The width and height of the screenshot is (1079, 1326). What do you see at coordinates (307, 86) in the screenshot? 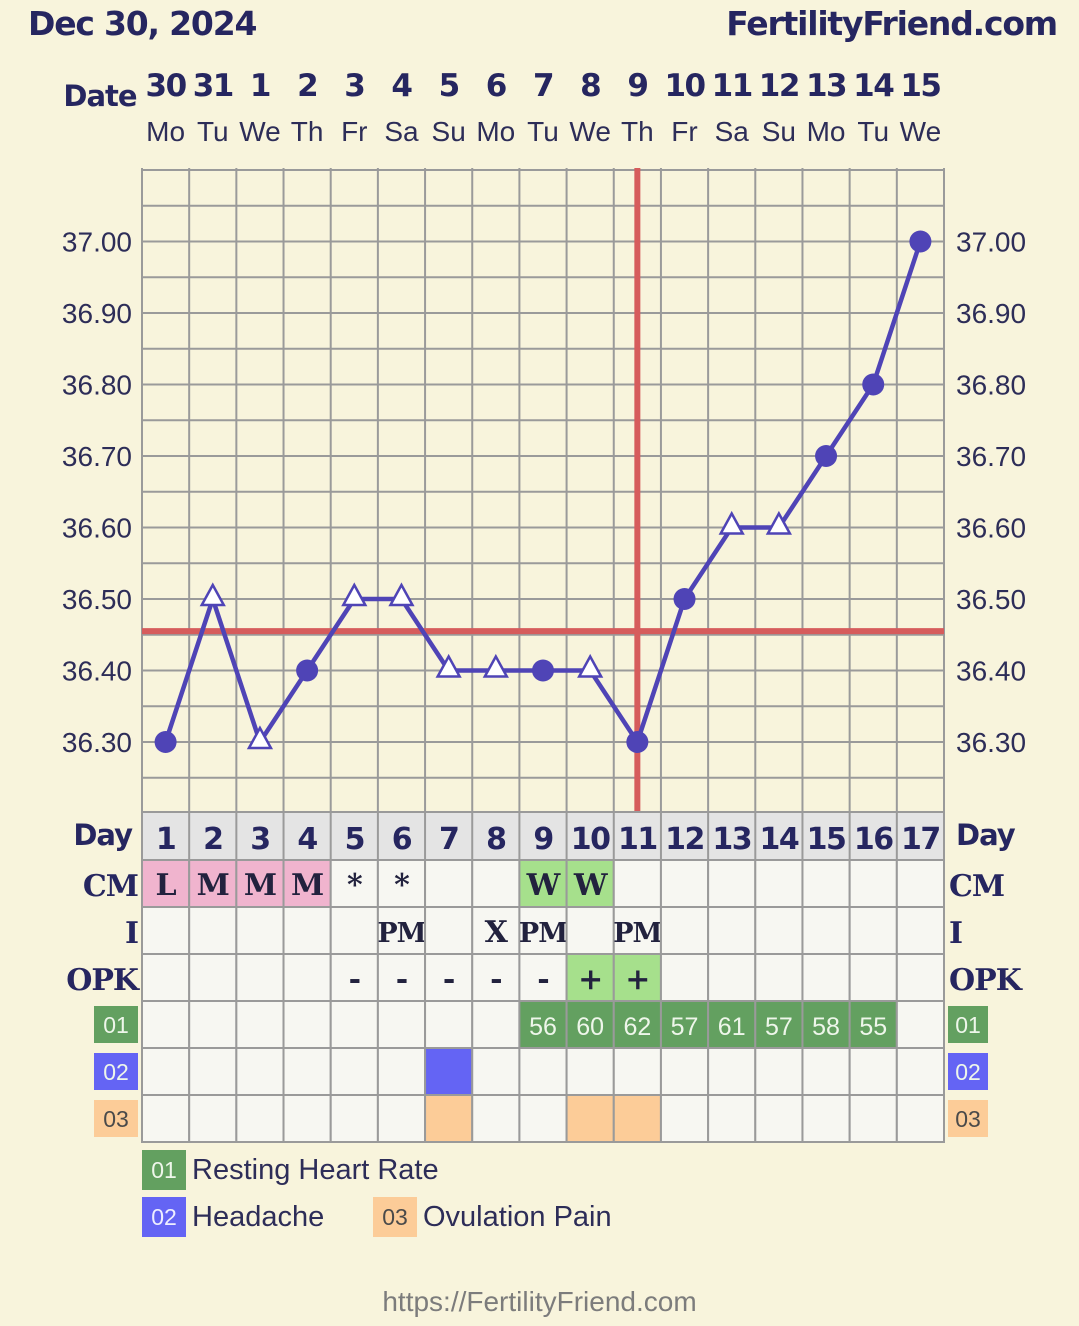
I see `date-number: 2` at bounding box center [307, 86].